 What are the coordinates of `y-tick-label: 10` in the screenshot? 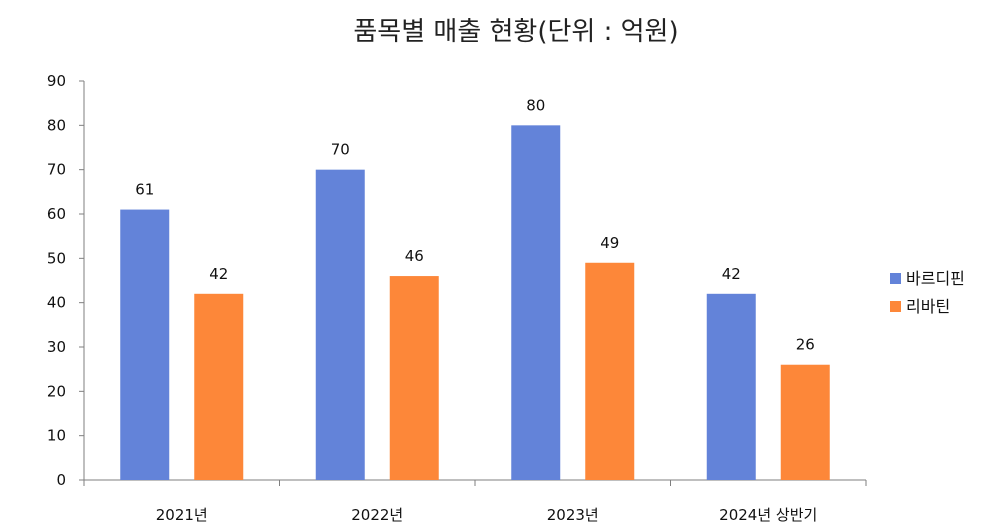 It's located at (56, 436).